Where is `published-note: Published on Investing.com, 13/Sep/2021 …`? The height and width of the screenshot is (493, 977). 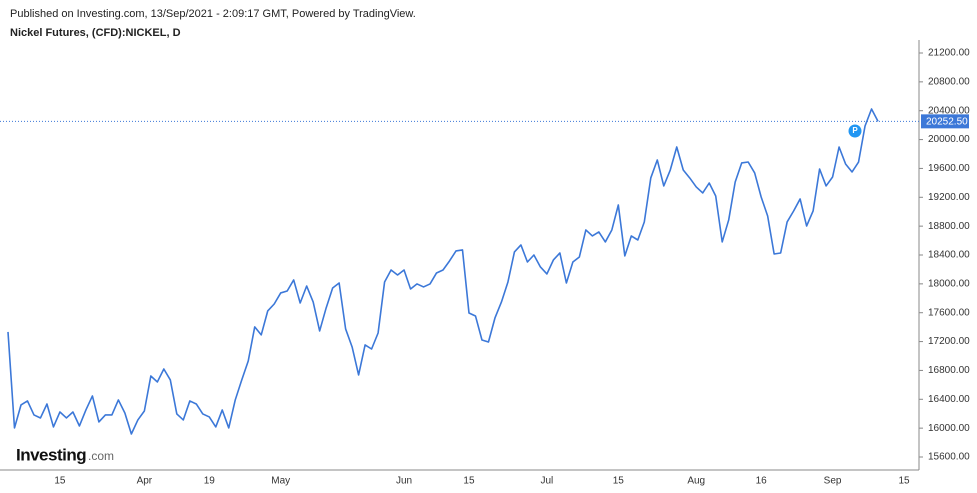
published-note: Published on Investing.com, 13/Sep/2021 … is located at coordinates (213, 14).